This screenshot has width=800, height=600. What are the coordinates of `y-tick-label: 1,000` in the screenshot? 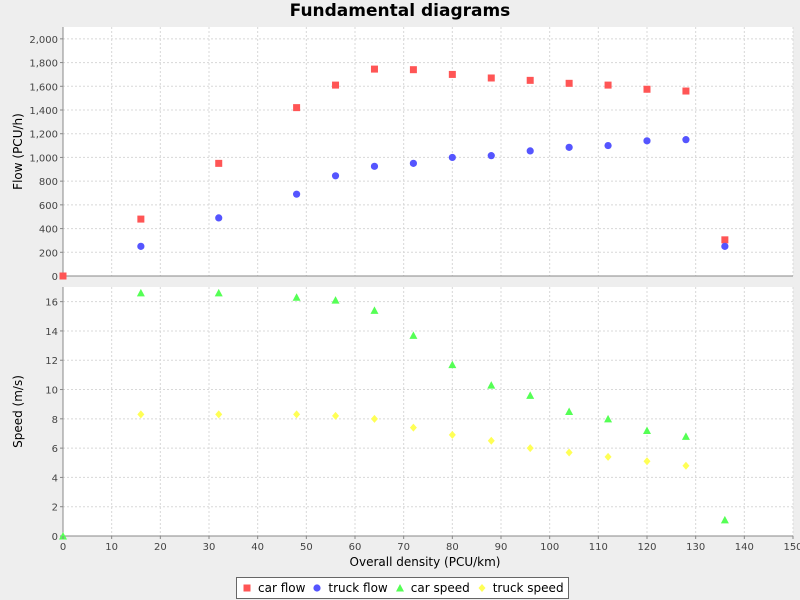 It's located at (43, 158).